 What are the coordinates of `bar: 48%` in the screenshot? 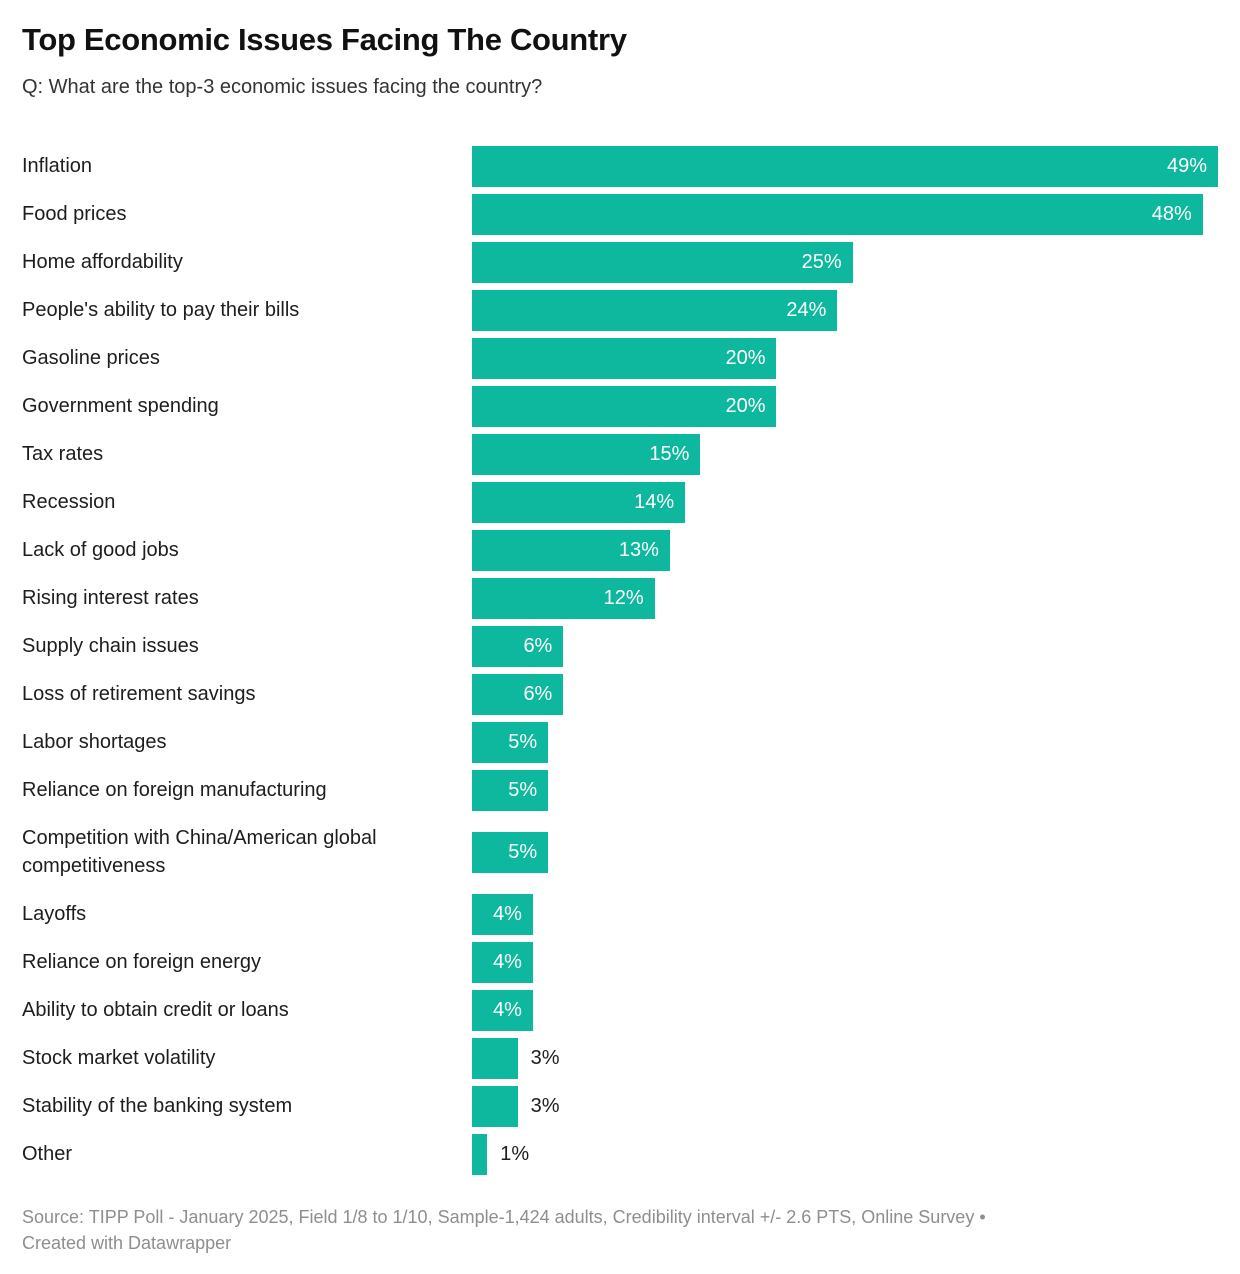 It's located at (837, 214).